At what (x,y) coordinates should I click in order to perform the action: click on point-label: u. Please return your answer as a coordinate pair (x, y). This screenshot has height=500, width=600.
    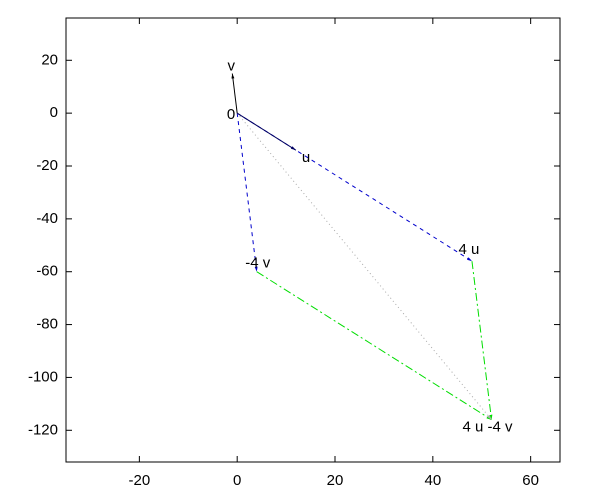
    Looking at the image, I should click on (306, 157).